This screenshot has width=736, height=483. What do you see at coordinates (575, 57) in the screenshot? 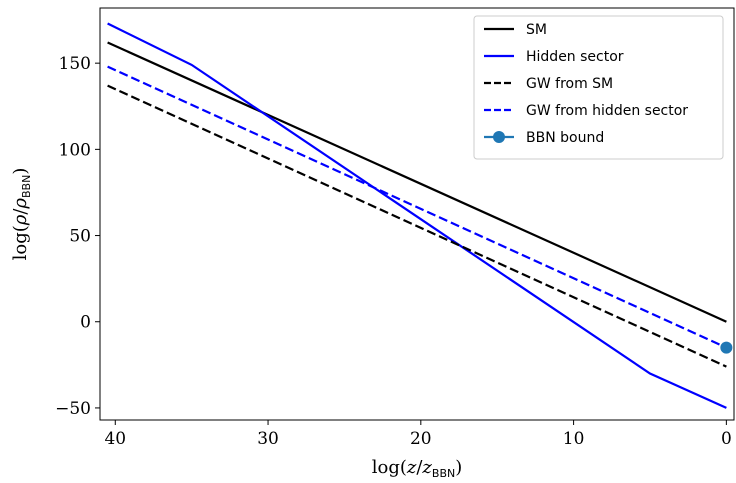
I see `legend-label: Hidden sector` at bounding box center [575, 57].